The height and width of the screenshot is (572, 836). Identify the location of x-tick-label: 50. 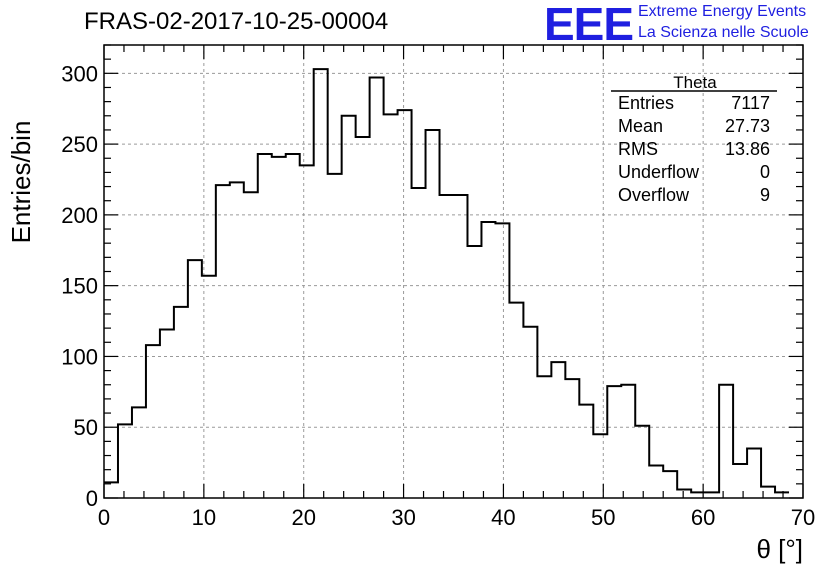
(603, 517).